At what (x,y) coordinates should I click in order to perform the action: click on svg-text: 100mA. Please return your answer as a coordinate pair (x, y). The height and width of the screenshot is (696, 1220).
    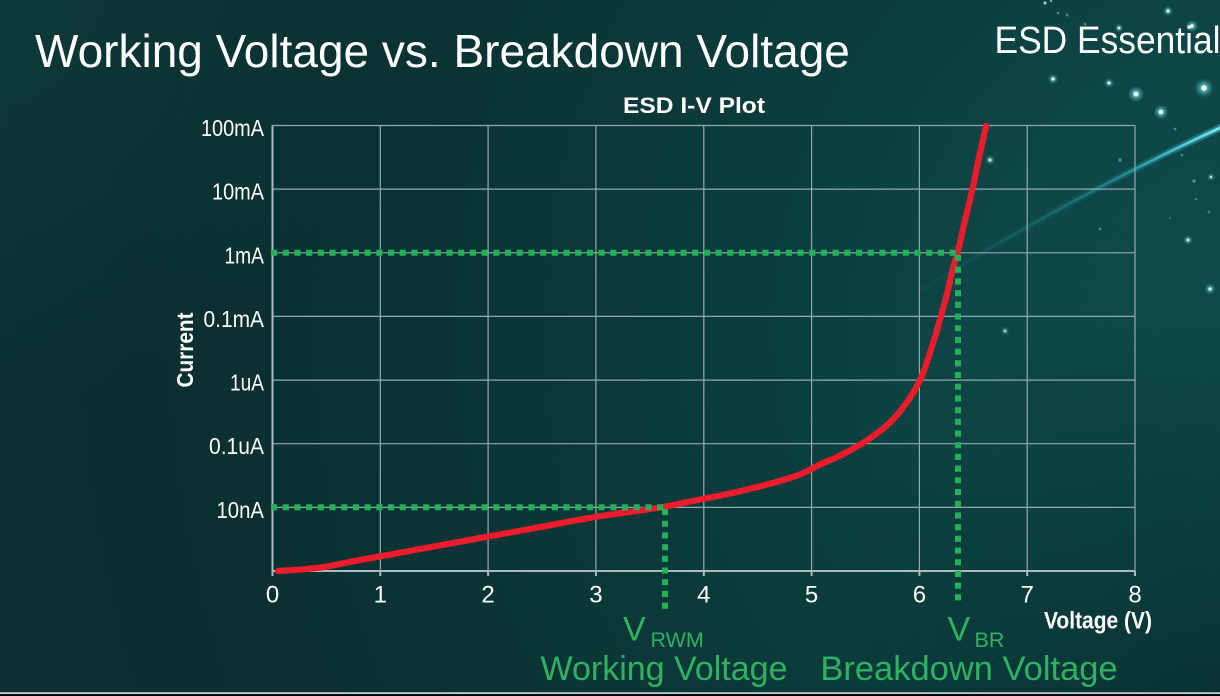
    Looking at the image, I should click on (233, 128).